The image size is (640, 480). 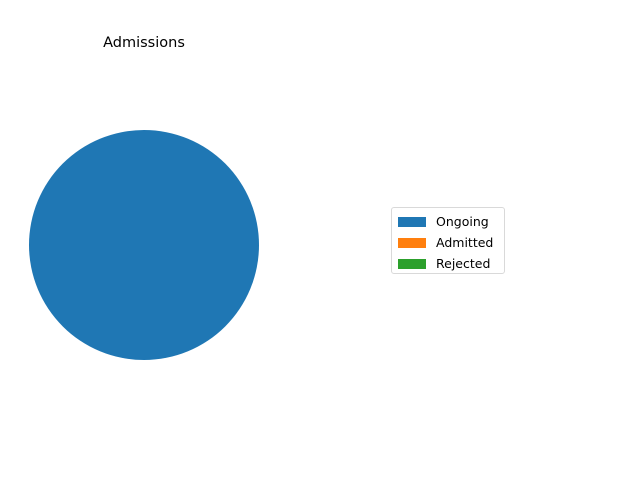 I want to click on legend-item-admitted: Admitted, so click(x=448, y=242).